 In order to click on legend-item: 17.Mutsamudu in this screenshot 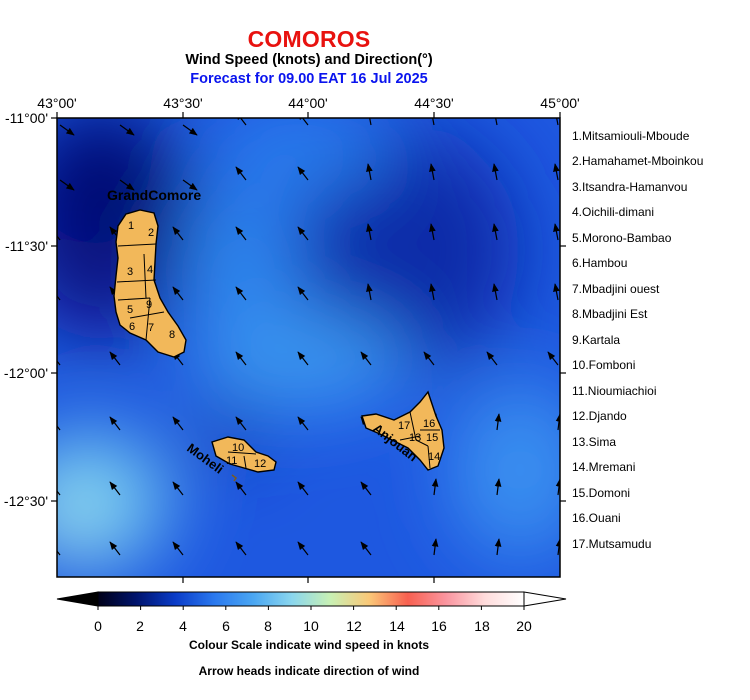, I will do `click(612, 544)`.